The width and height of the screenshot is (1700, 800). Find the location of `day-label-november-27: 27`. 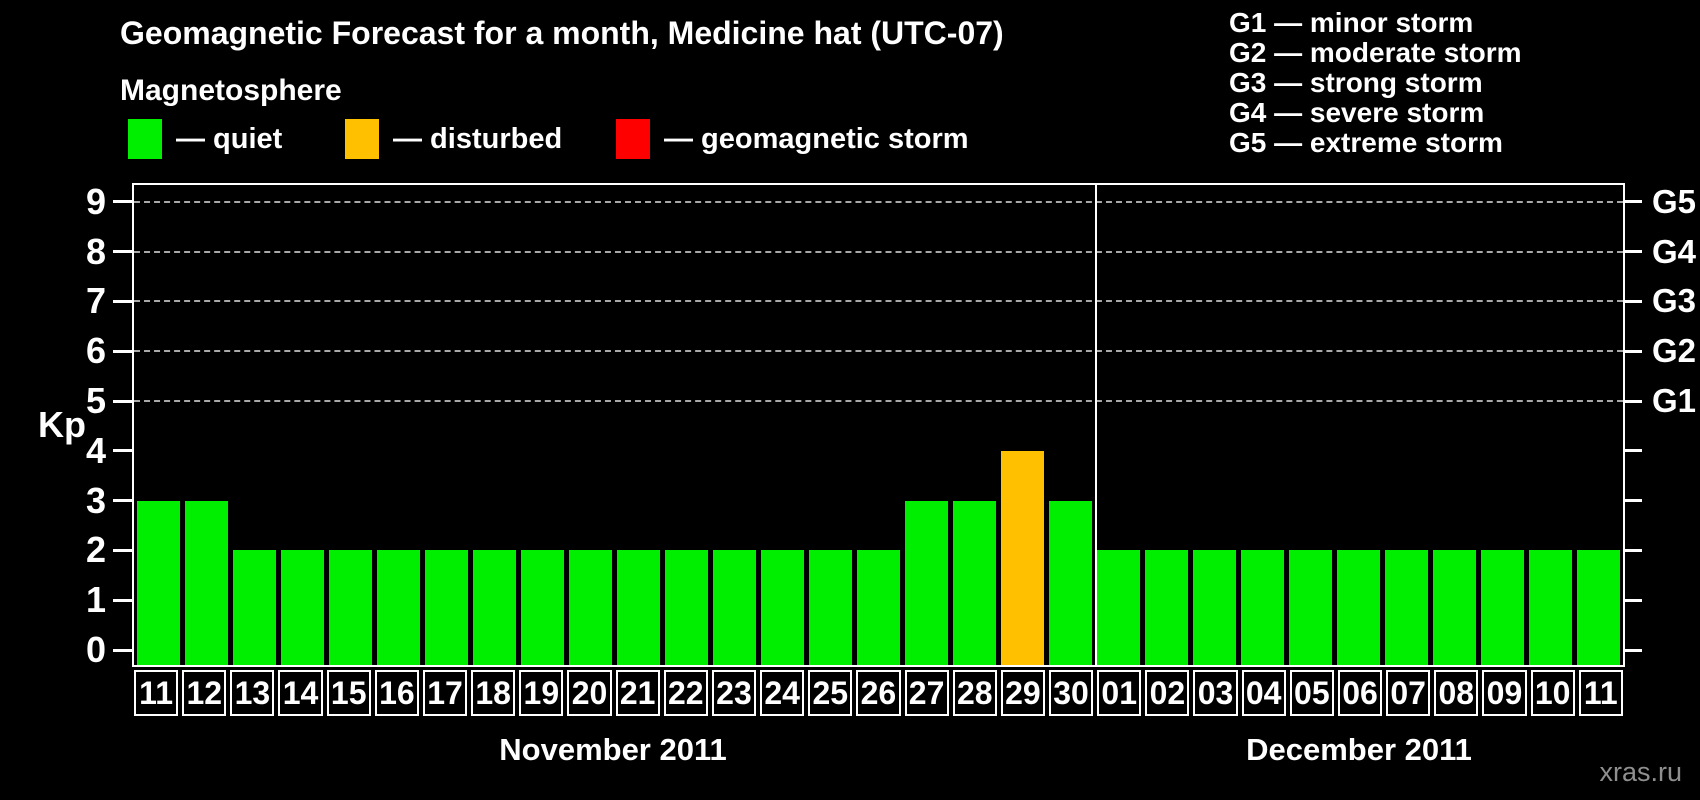

day-label-november-27: 27 is located at coordinates (926, 693).